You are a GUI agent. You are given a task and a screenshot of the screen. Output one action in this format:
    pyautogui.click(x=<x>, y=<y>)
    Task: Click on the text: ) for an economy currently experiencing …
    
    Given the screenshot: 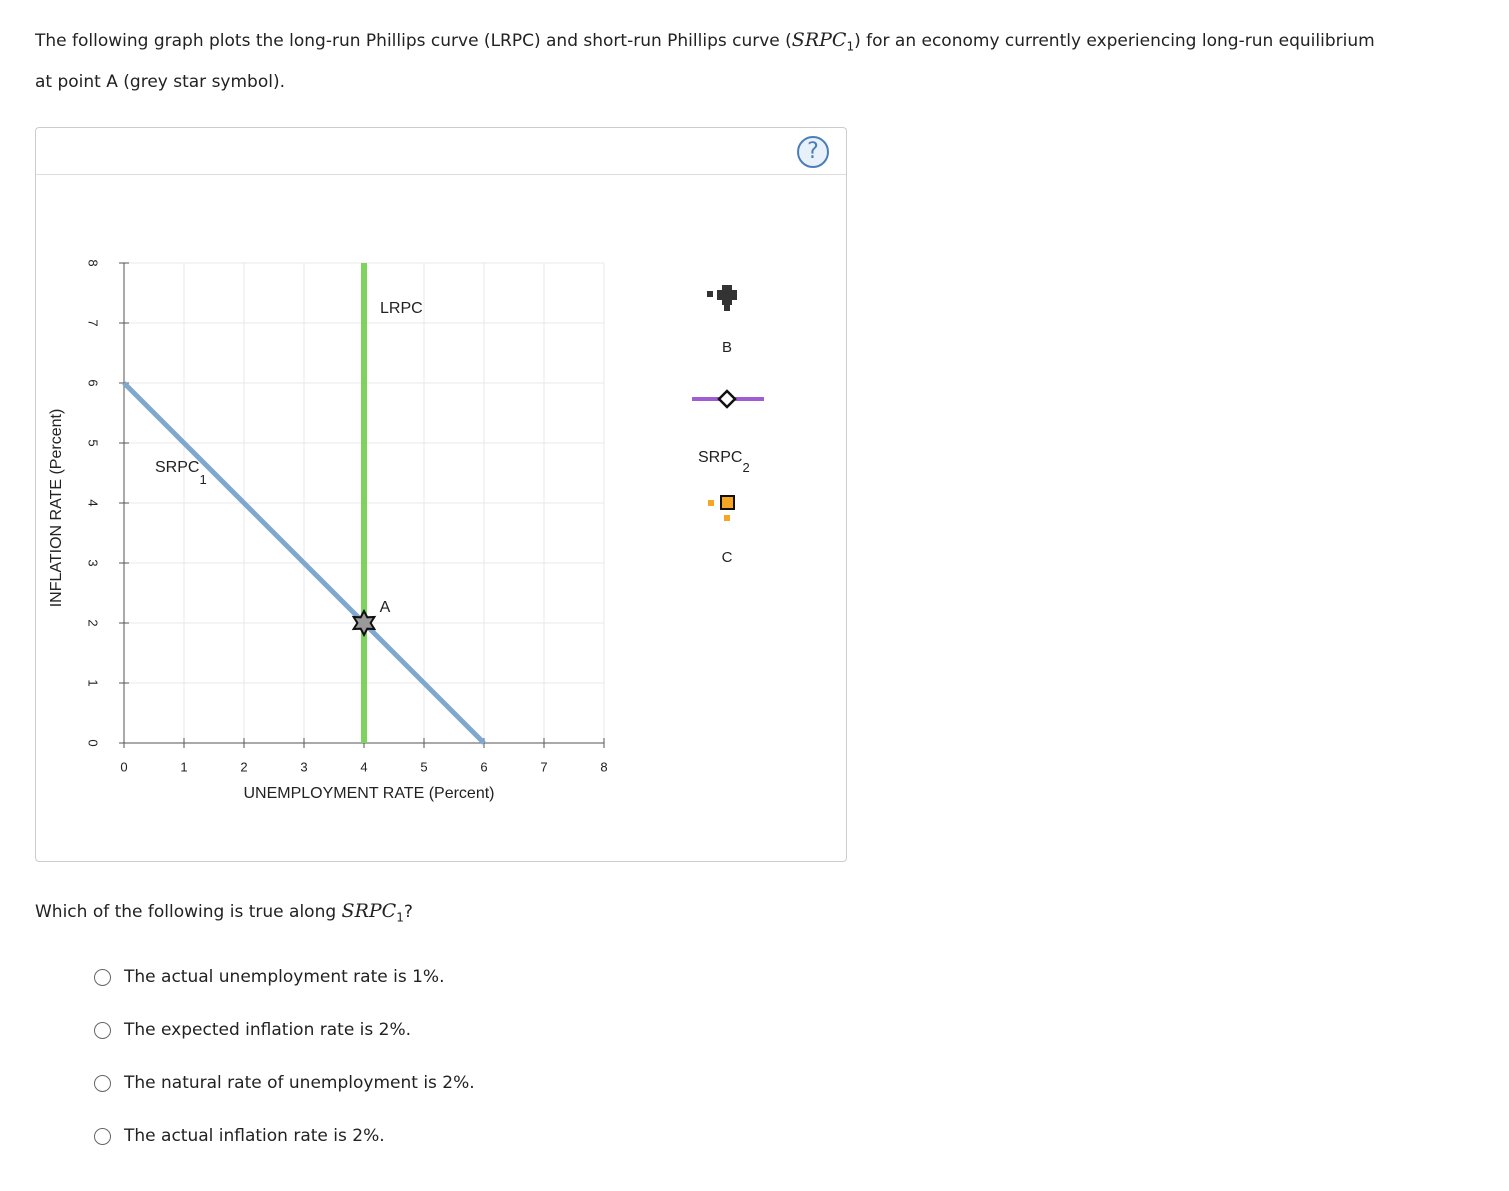 What is the action you would take?
    pyautogui.click(x=705, y=62)
    